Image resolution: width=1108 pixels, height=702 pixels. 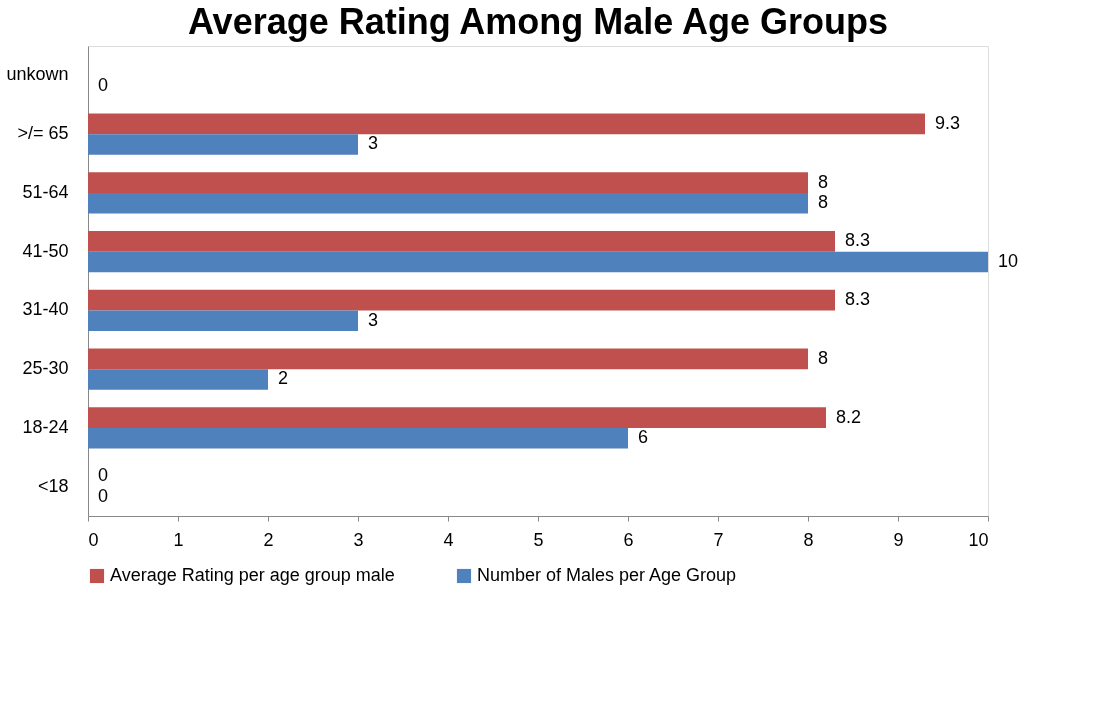 I want to click on y-tick-label: >/= 65, so click(x=43, y=133).